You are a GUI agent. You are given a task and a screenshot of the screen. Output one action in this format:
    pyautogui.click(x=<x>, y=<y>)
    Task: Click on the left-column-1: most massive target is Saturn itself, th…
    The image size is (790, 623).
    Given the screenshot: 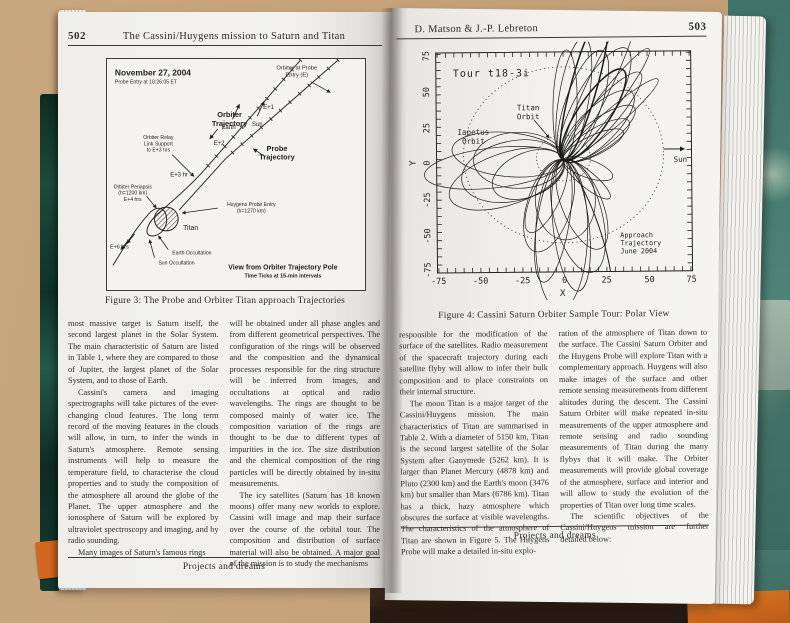 What is the action you would take?
    pyautogui.click(x=143, y=444)
    